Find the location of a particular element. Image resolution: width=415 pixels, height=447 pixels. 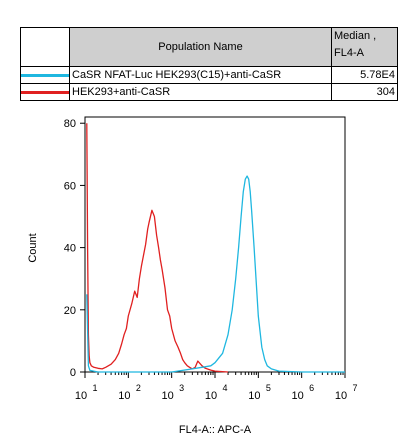

legend-header-median: Median , FL4-A is located at coordinates (364, 47).